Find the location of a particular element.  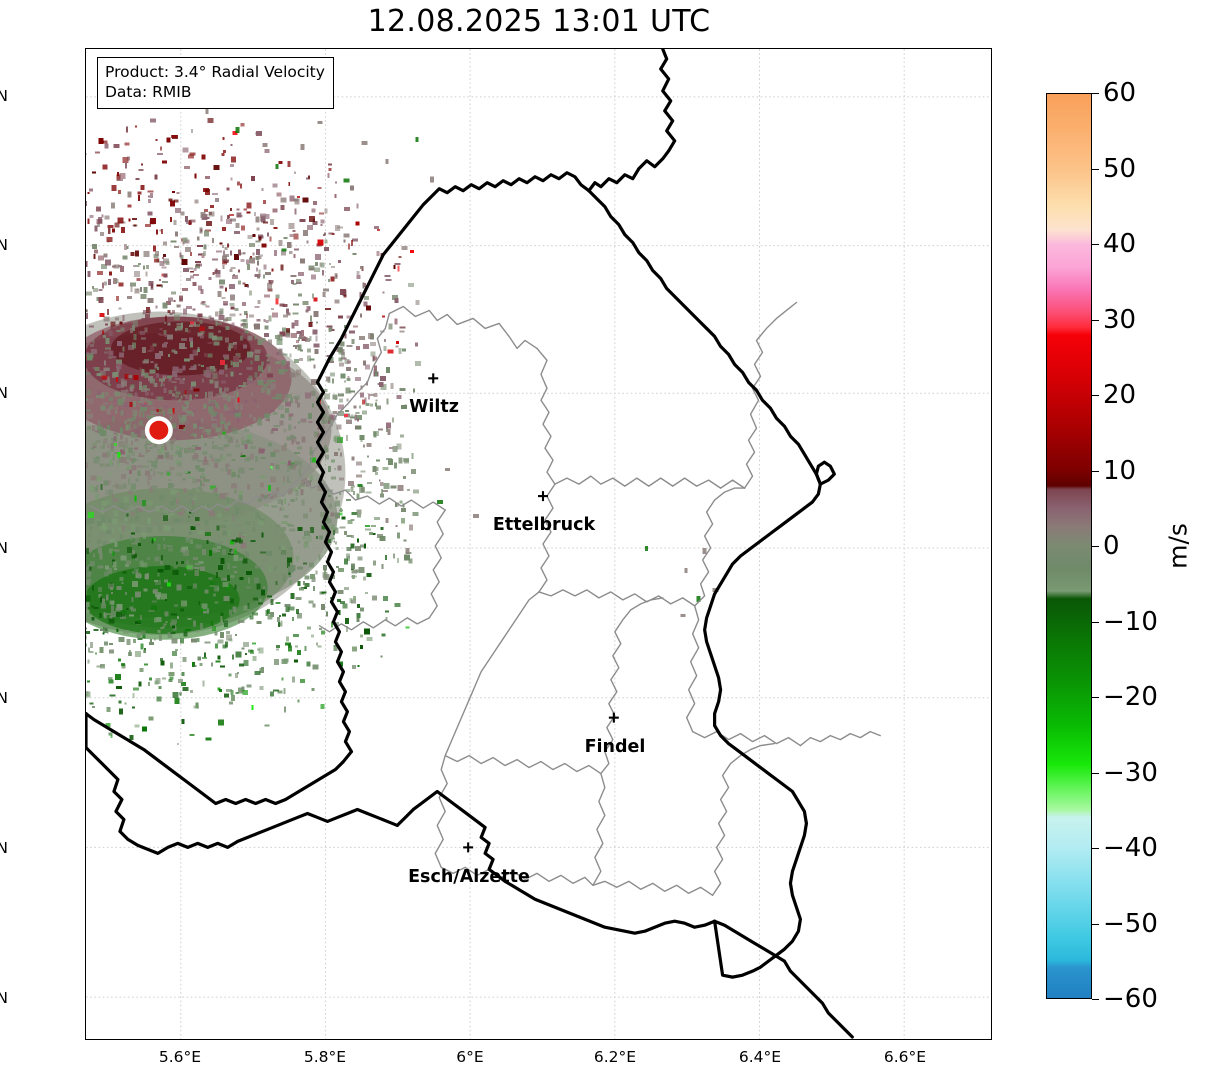

colorbar-tick-label-6: 0 is located at coordinates (1111, 546).